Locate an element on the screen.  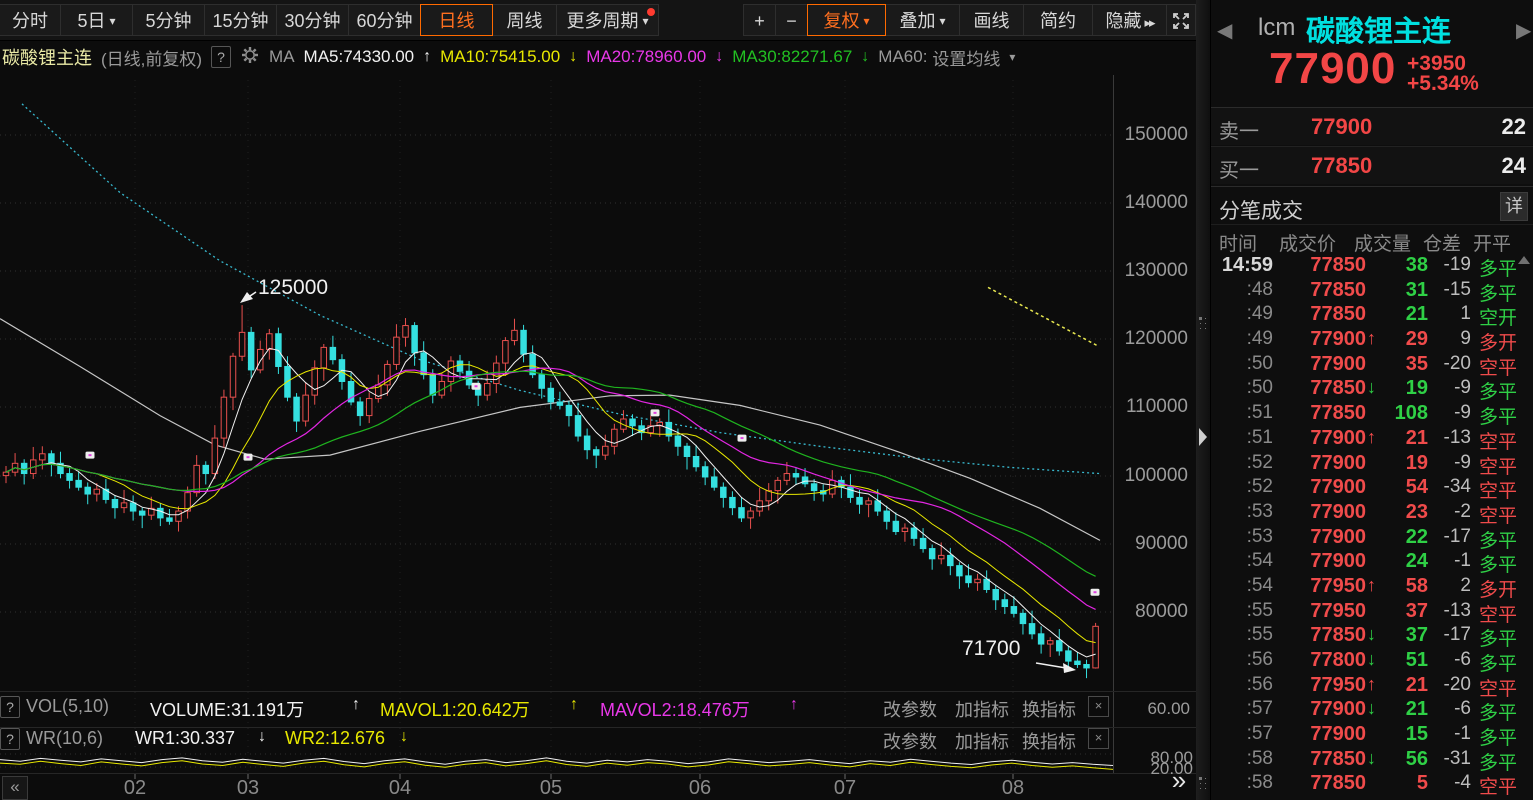
ma-group-label: MA is located at coordinates (282, 56).